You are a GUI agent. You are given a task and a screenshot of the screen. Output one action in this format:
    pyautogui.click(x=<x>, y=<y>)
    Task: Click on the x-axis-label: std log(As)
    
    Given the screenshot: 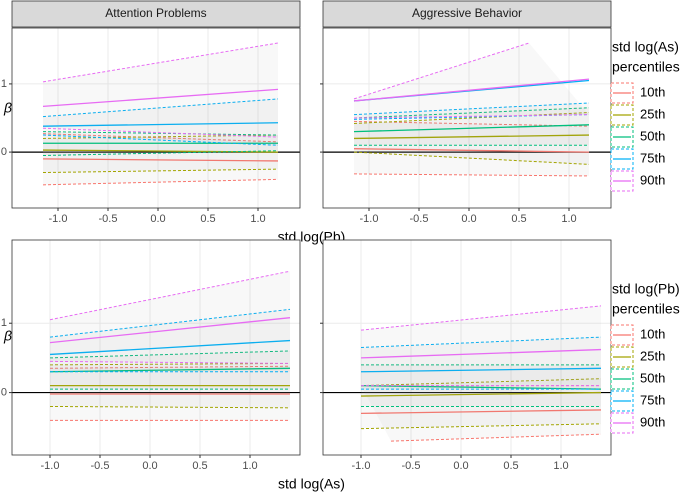 What is the action you would take?
    pyautogui.click(x=311, y=484)
    